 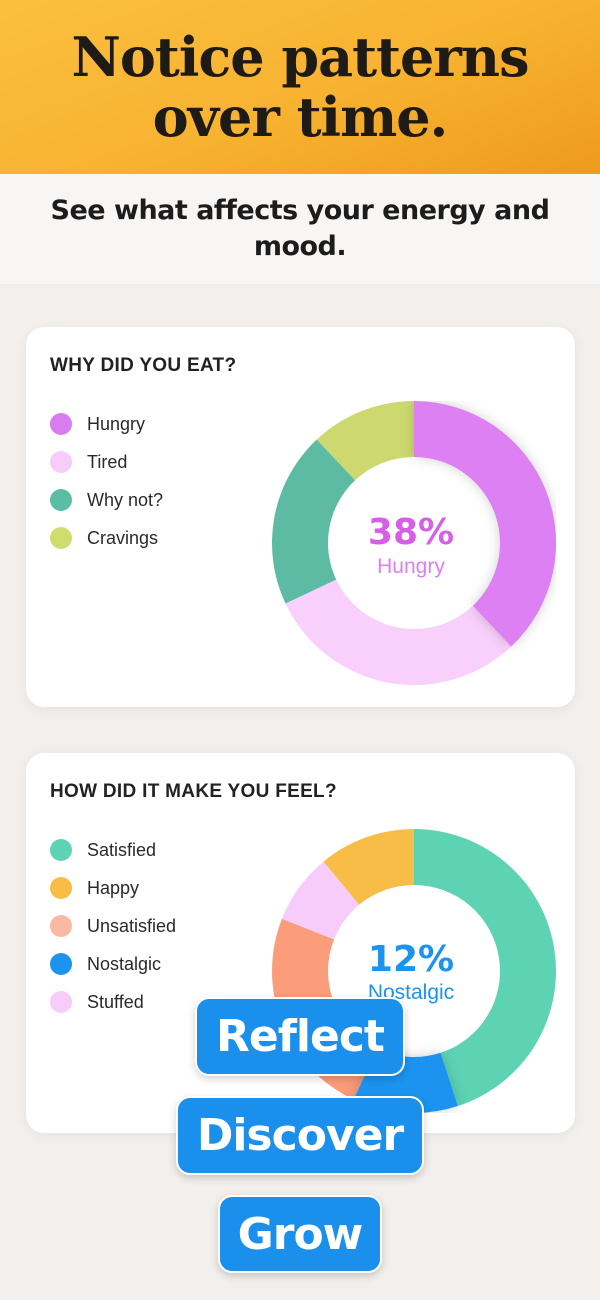 What do you see at coordinates (300, 117) in the screenshot?
I see `hero-title-line2: over time.` at bounding box center [300, 117].